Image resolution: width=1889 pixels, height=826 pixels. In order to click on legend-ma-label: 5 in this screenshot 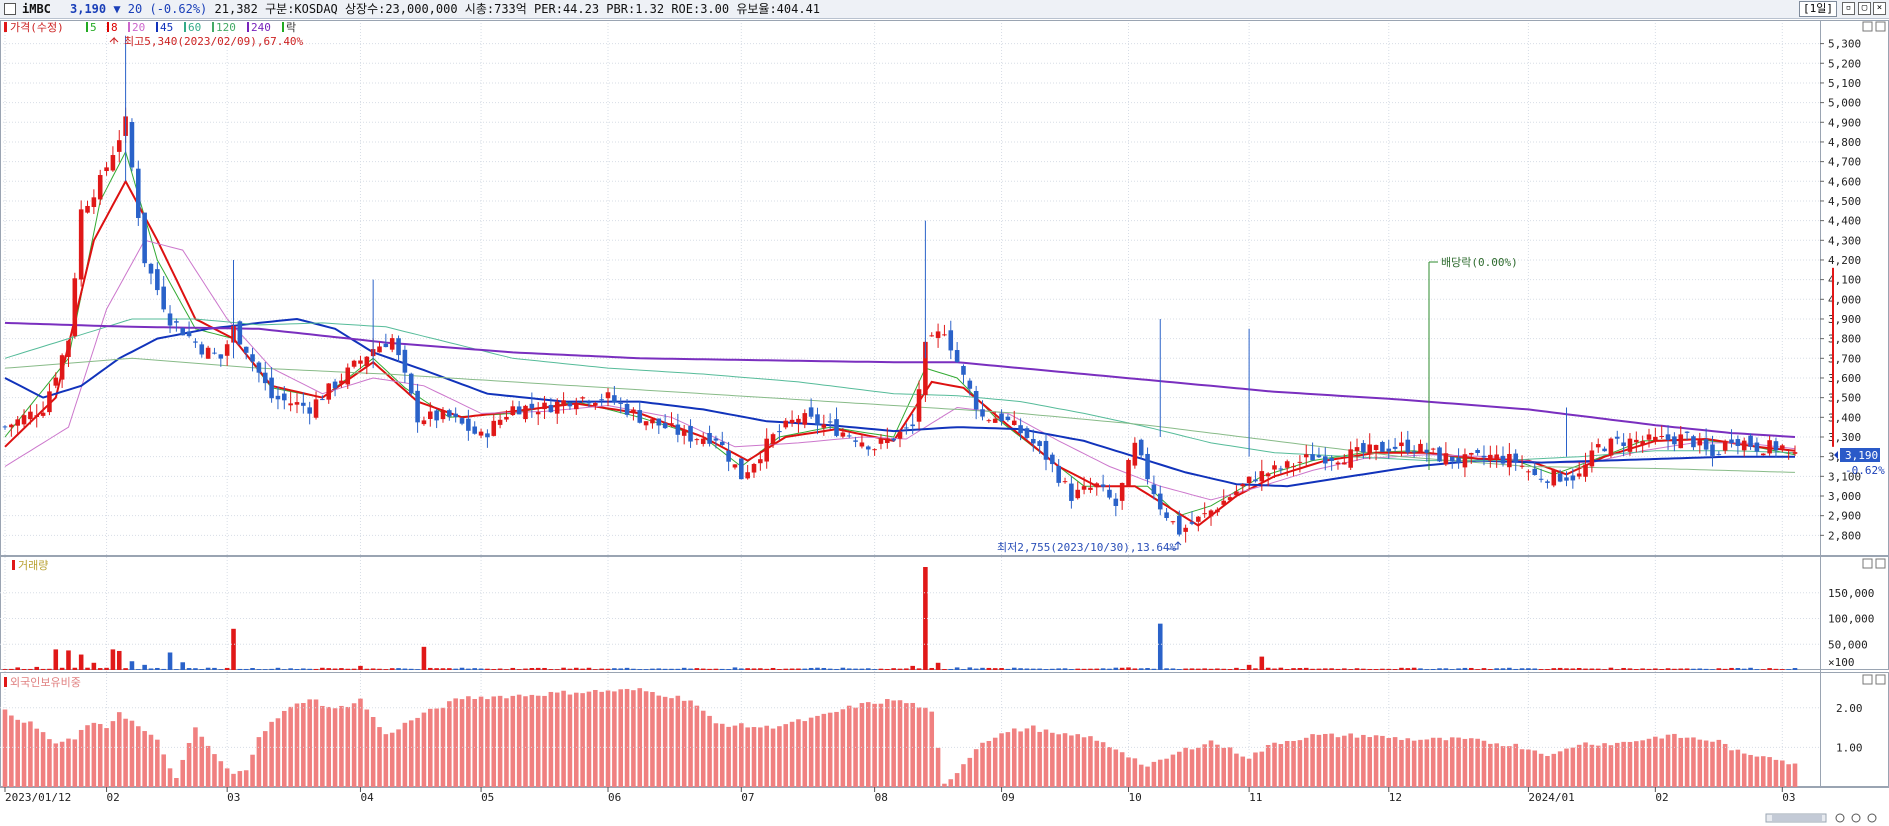, I will do `click(93, 27)`.